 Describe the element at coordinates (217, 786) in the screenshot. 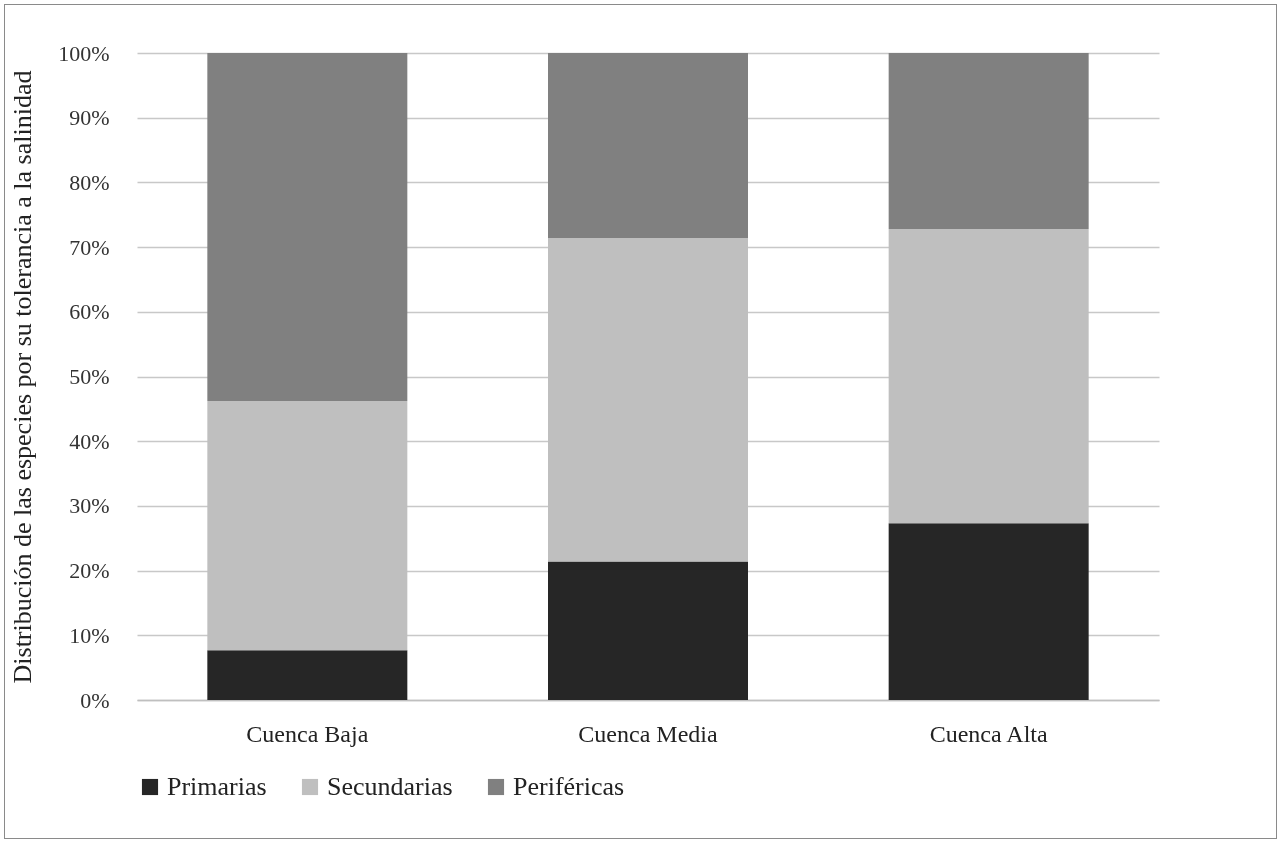

I see `legend-label: Primarias` at that location.